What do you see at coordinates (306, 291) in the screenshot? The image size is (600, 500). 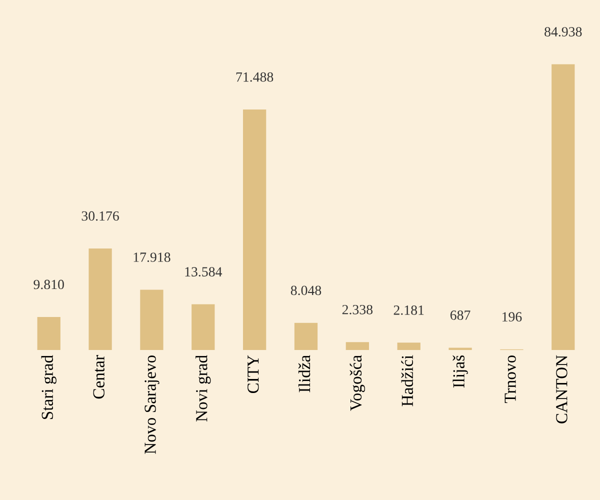 I see `data-label: 8.048` at bounding box center [306, 291].